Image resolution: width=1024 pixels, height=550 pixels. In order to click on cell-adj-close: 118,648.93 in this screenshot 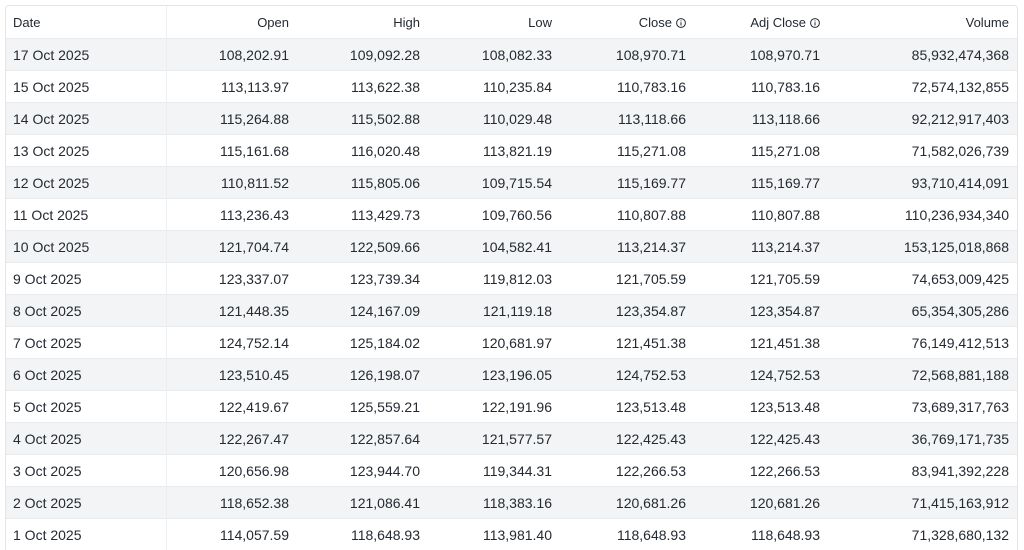, I will do `click(761, 534)`.